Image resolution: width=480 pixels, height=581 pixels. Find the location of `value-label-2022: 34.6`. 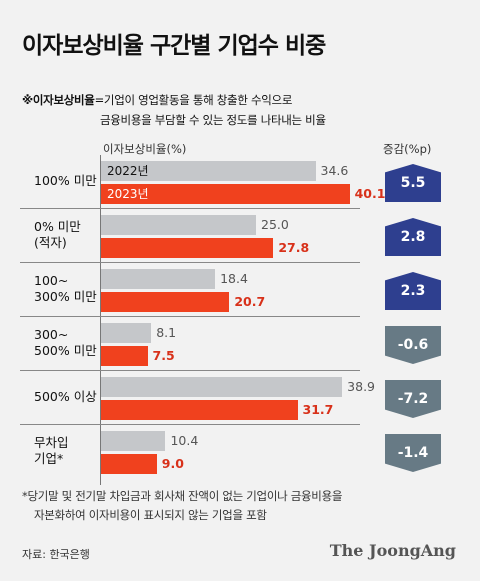

value-label-2022: 34.6 is located at coordinates (334, 170).